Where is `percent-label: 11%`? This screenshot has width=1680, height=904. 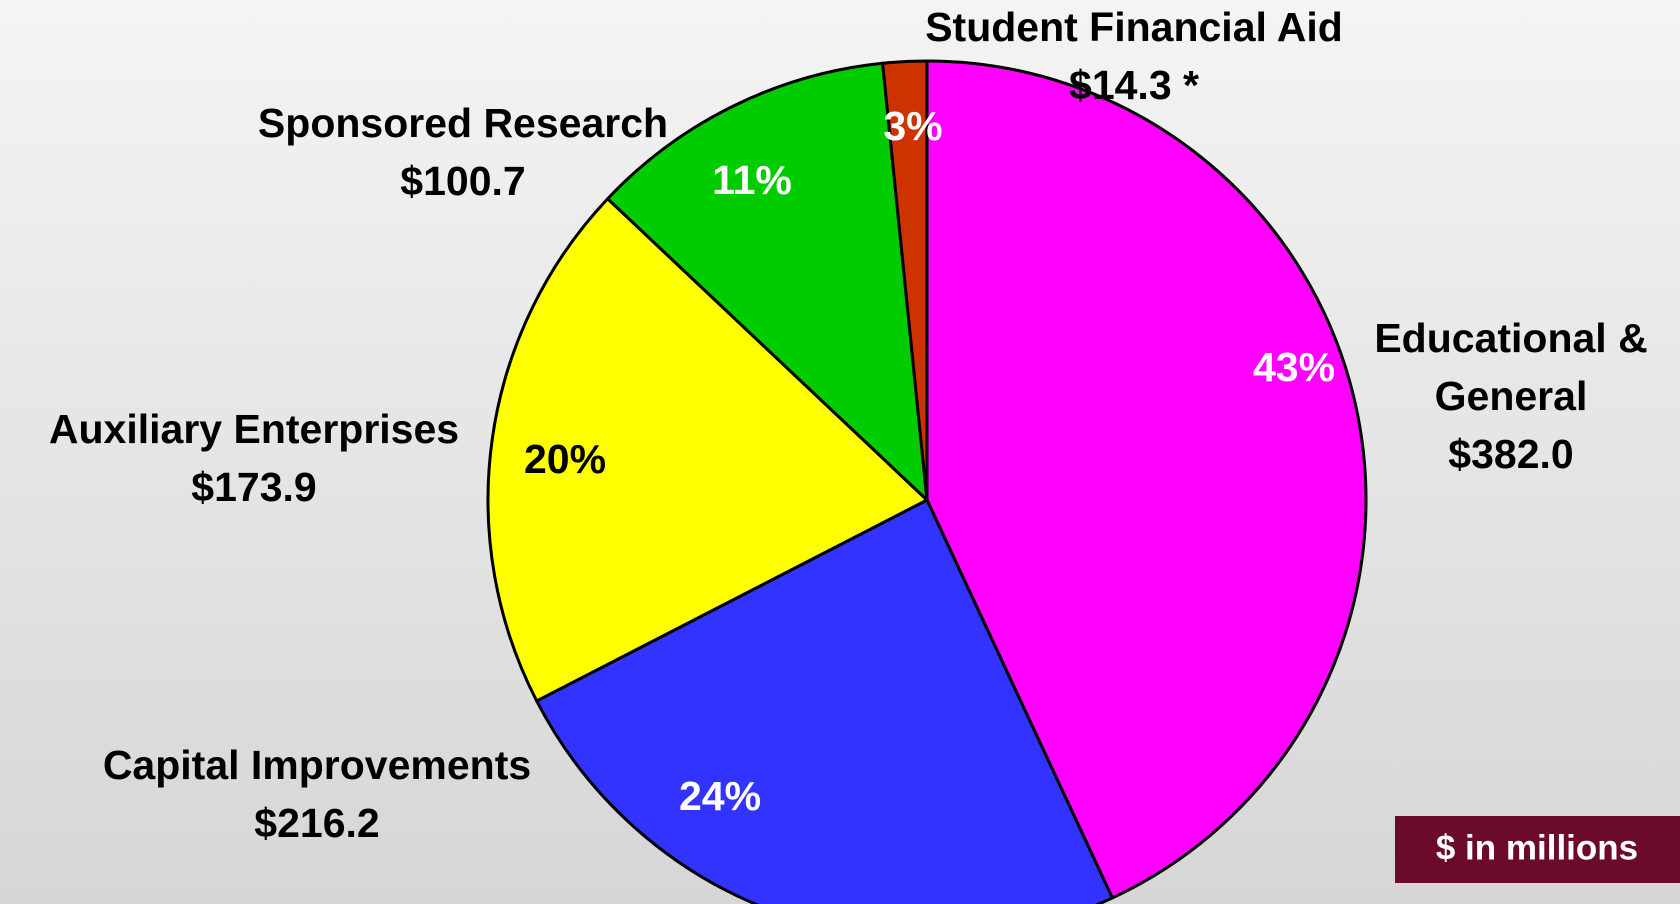
percent-label: 11% is located at coordinates (752, 180).